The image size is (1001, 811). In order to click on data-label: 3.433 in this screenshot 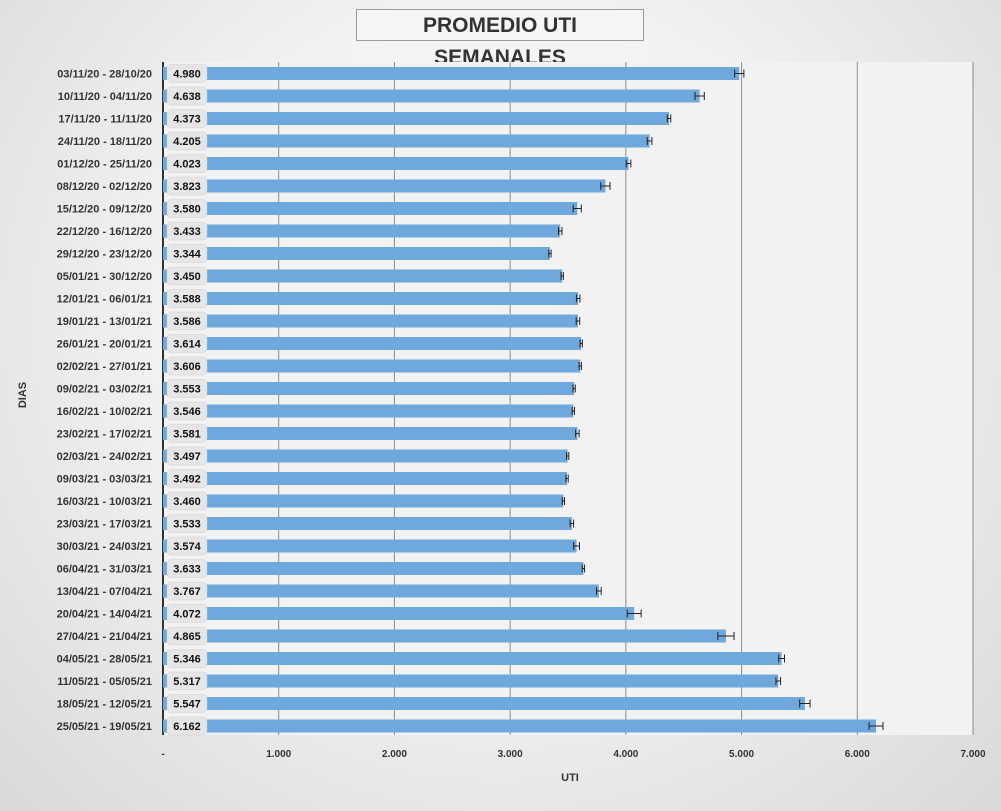, I will do `click(187, 232)`.